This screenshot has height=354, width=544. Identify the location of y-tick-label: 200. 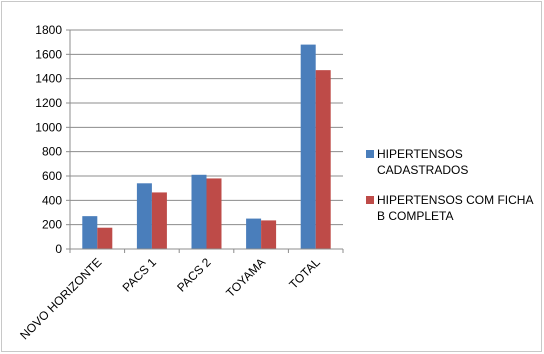
(52, 225).